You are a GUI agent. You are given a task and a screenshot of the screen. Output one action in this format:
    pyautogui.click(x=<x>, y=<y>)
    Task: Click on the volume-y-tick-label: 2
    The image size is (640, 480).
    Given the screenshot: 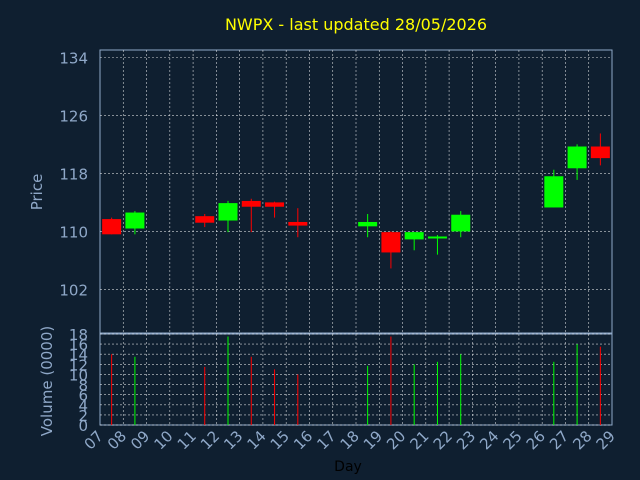 What is the action you would take?
    pyautogui.click(x=83, y=416)
    